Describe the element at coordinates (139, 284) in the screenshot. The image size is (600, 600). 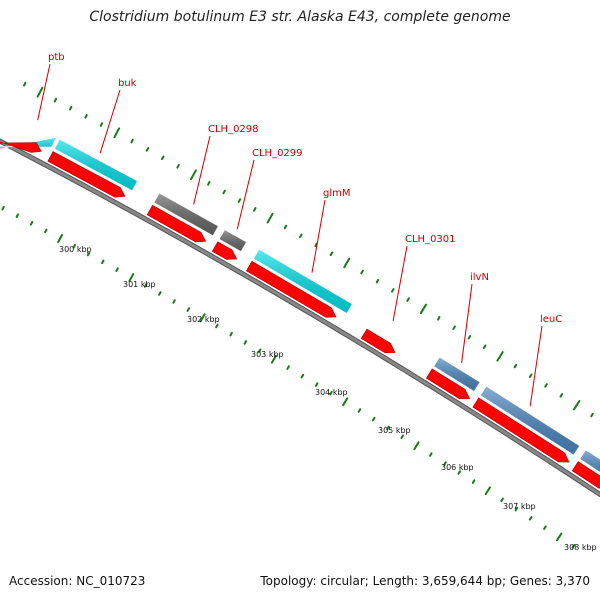
I see `scale-label: 301 kbp` at that location.